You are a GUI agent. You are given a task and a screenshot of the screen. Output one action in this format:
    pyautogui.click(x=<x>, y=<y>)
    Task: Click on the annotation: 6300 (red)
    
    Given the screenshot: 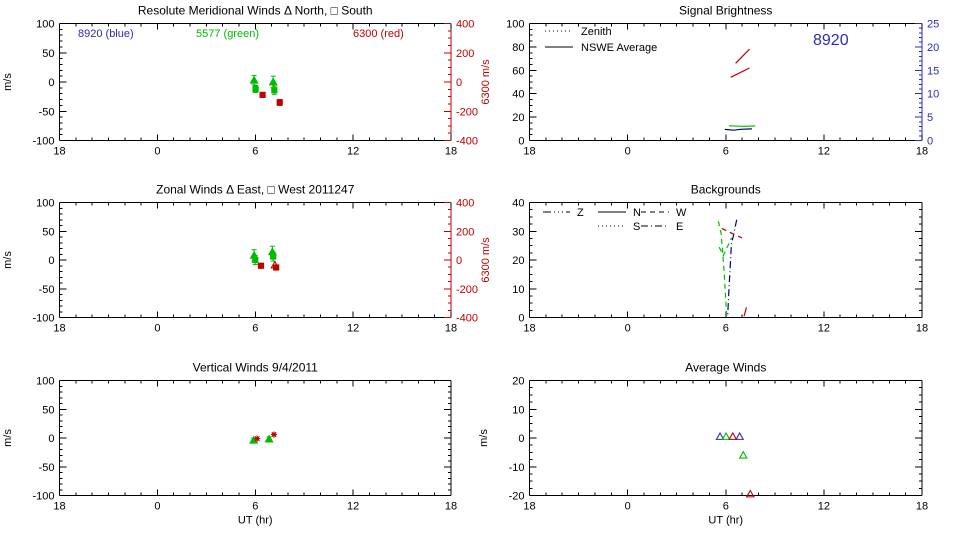 What is the action you would take?
    pyautogui.click(x=378, y=34)
    